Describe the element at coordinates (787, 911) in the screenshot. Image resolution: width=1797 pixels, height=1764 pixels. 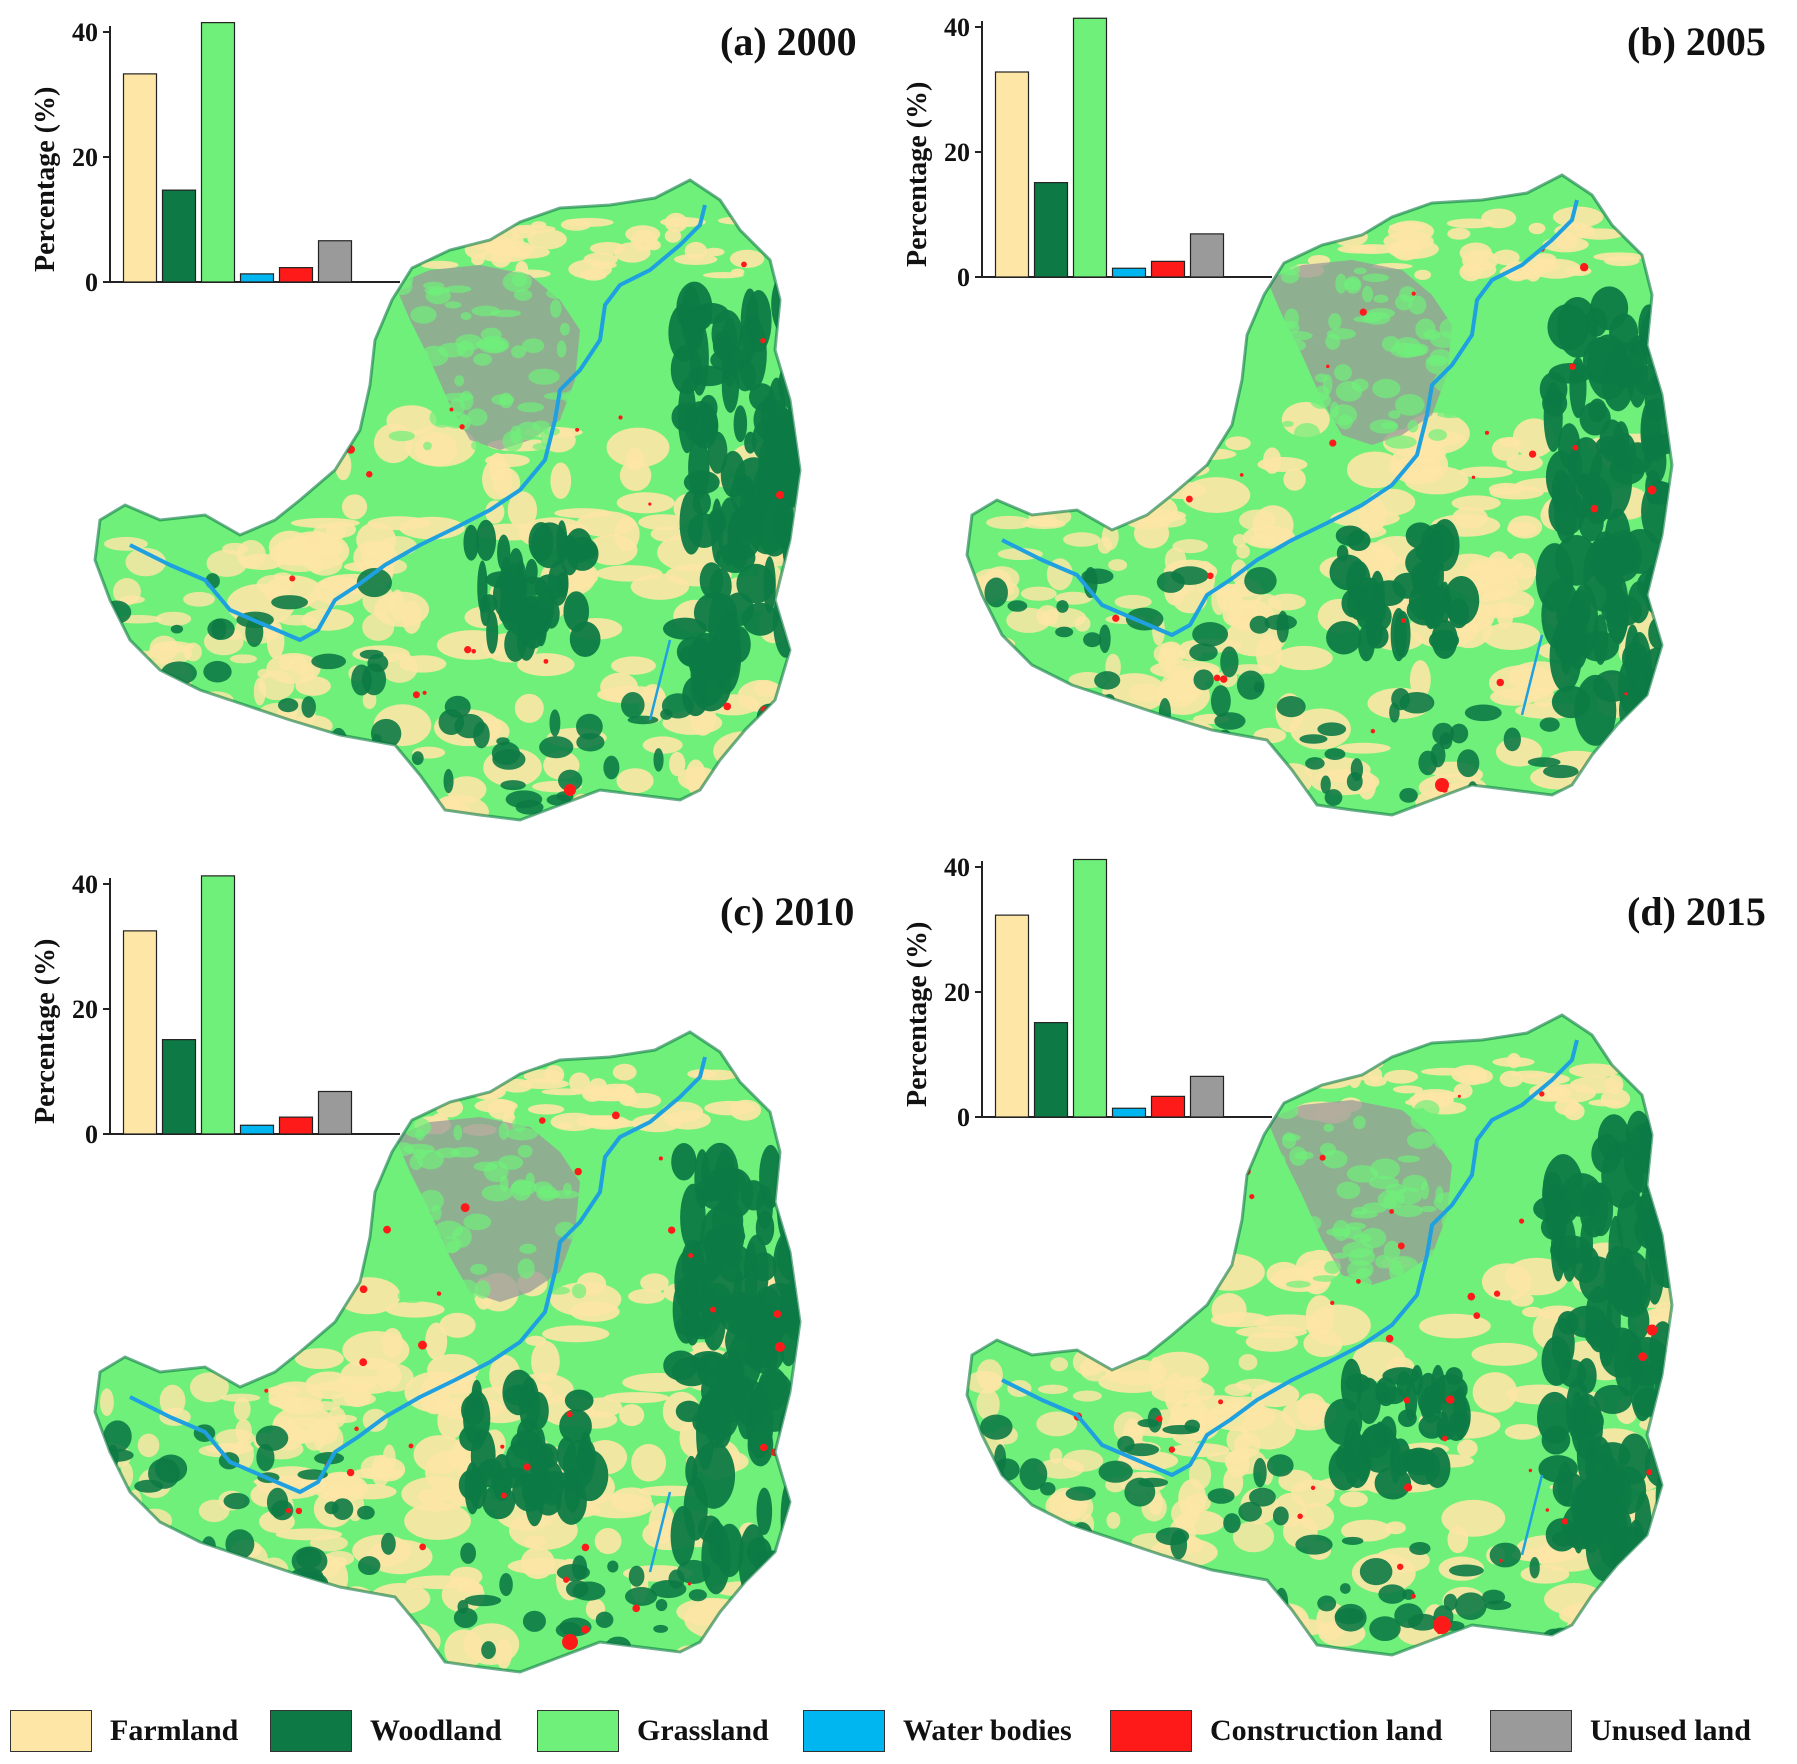
I see `panel-title: (c) 2010` at that location.